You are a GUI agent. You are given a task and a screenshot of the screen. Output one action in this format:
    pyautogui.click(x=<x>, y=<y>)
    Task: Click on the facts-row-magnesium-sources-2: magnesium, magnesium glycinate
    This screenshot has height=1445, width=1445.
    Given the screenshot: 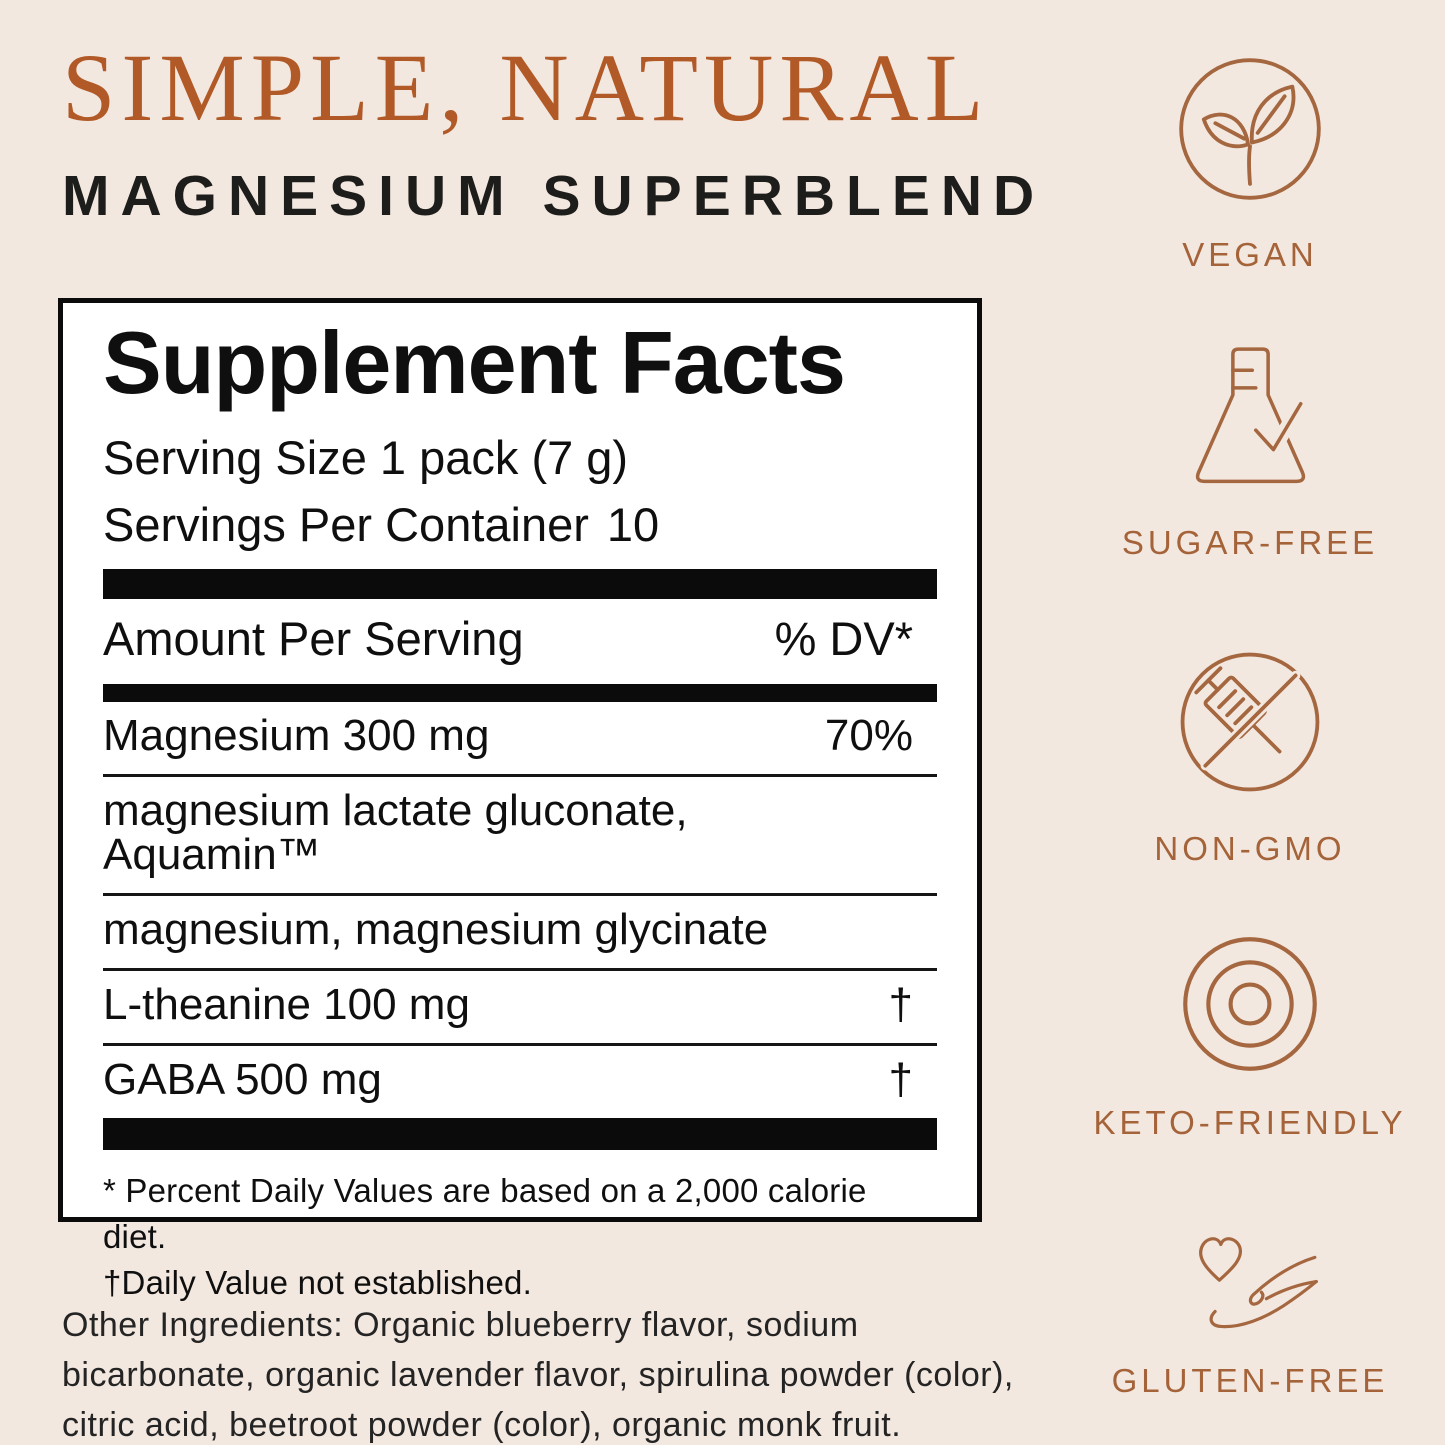 What is the action you would take?
    pyautogui.click(x=520, y=934)
    